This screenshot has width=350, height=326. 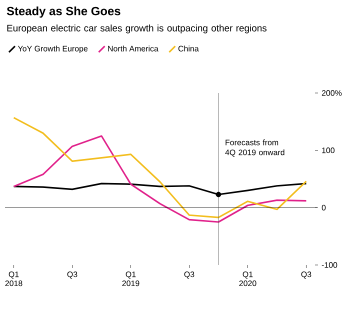 I want to click on chart-subtitle: European electric car sales growth is outpacing other regions, so click(x=137, y=29).